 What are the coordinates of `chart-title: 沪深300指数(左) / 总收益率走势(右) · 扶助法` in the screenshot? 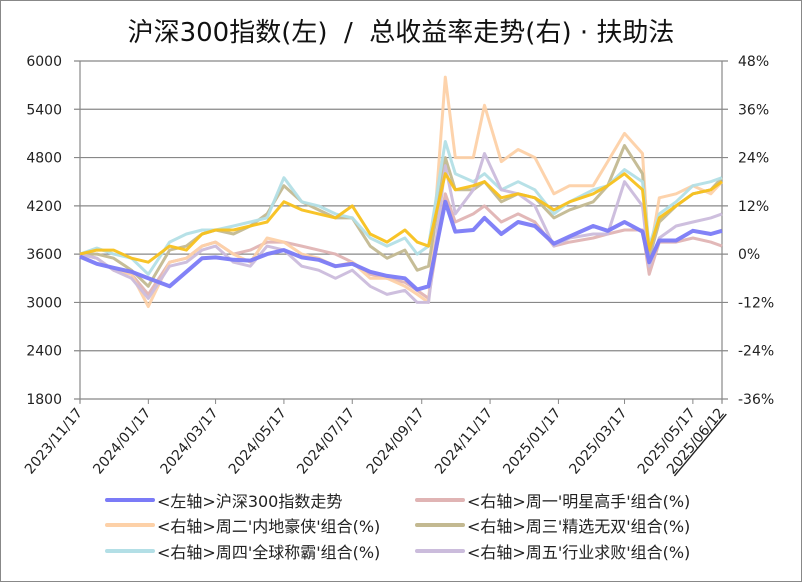 It's located at (401, 33).